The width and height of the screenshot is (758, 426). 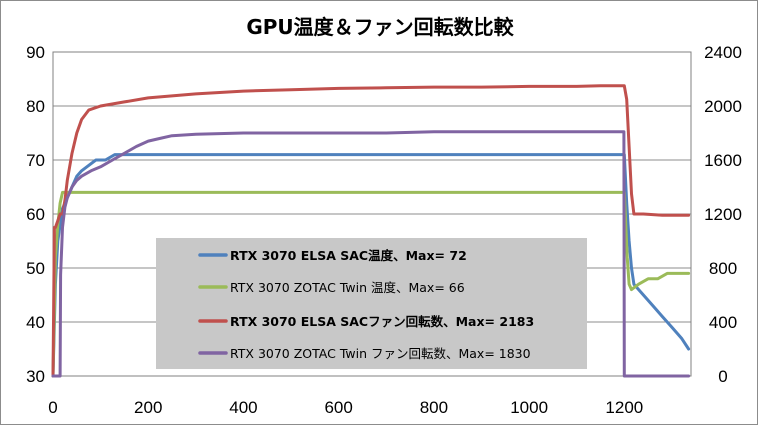 I want to click on x-tick-label: 1000, so click(x=529, y=407).